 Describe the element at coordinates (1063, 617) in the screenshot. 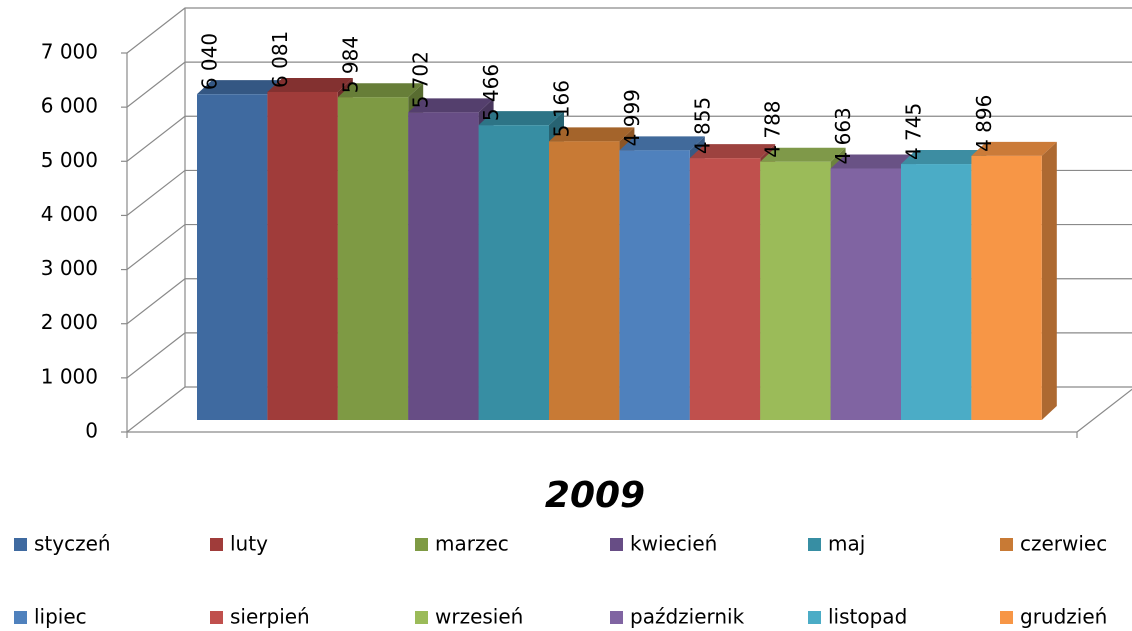

I see `legend-label: grudzień` at that location.